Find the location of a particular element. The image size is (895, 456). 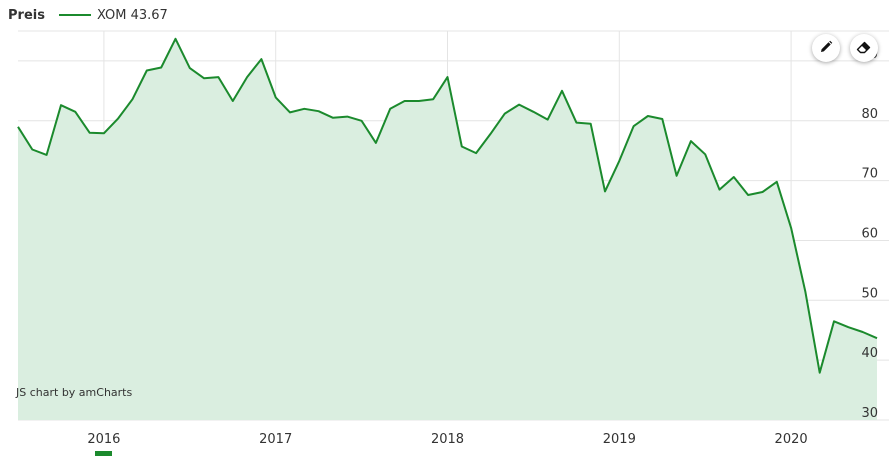

x-axis: 2016 2017 2018 2019 2020 is located at coordinates (447, 439).